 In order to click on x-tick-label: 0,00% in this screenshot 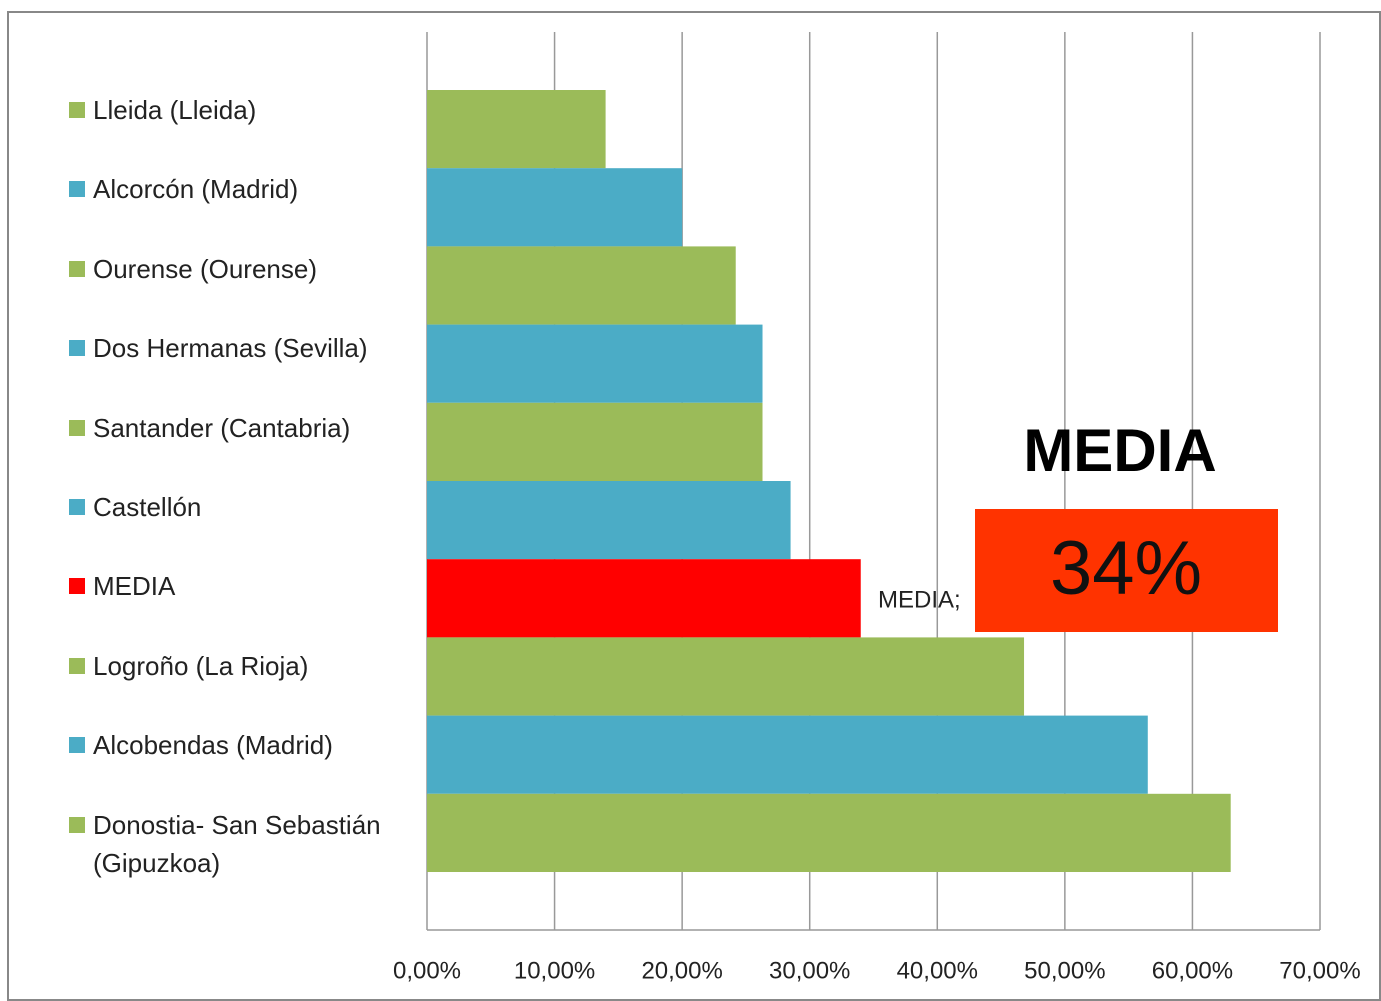, I will do `click(427, 970)`.